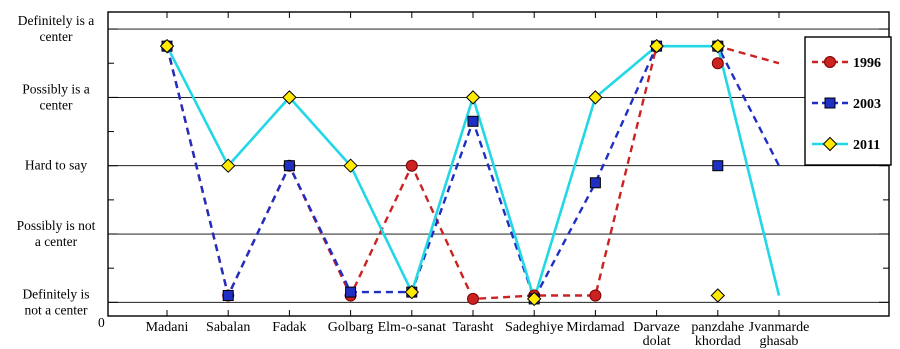  What do you see at coordinates (846, 144) in the screenshot?
I see `legend-item-2011: 2011` at bounding box center [846, 144].